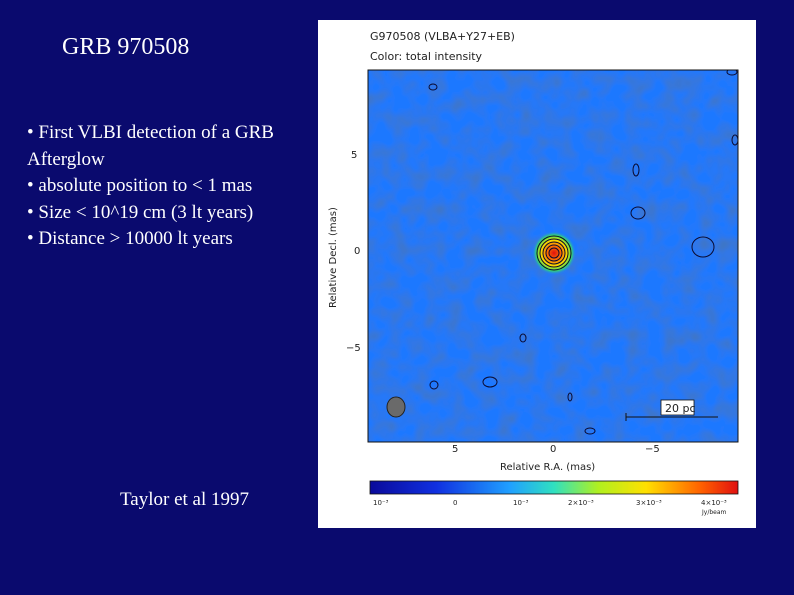  I want to click on x-tick-label: 0, so click(553, 449).